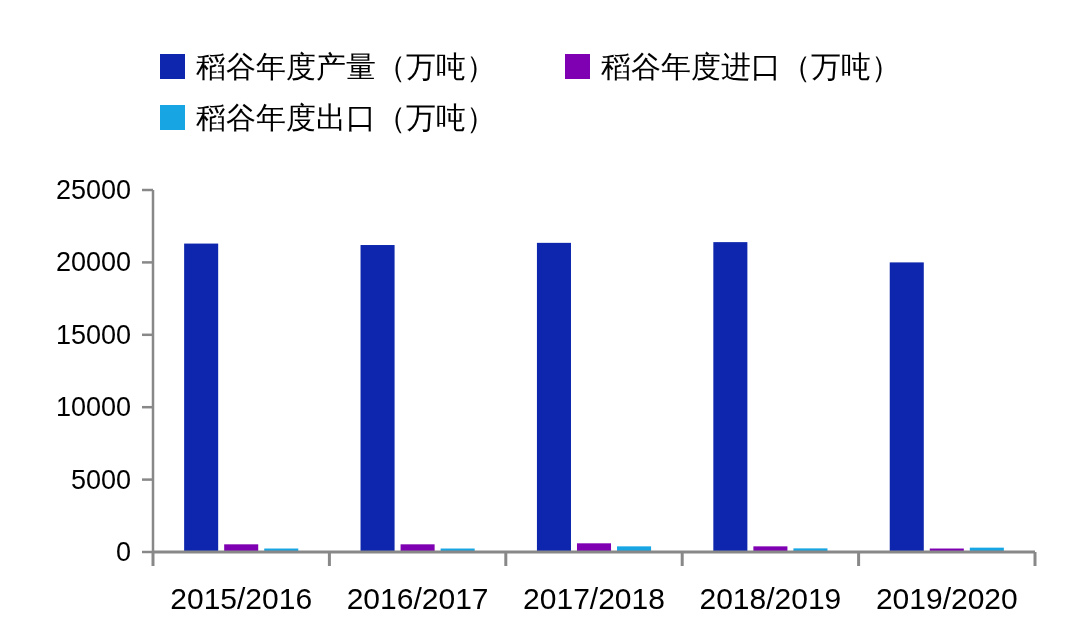  I want to click on legend-label: 稻谷年度进口（万吨）, so click(751, 66).